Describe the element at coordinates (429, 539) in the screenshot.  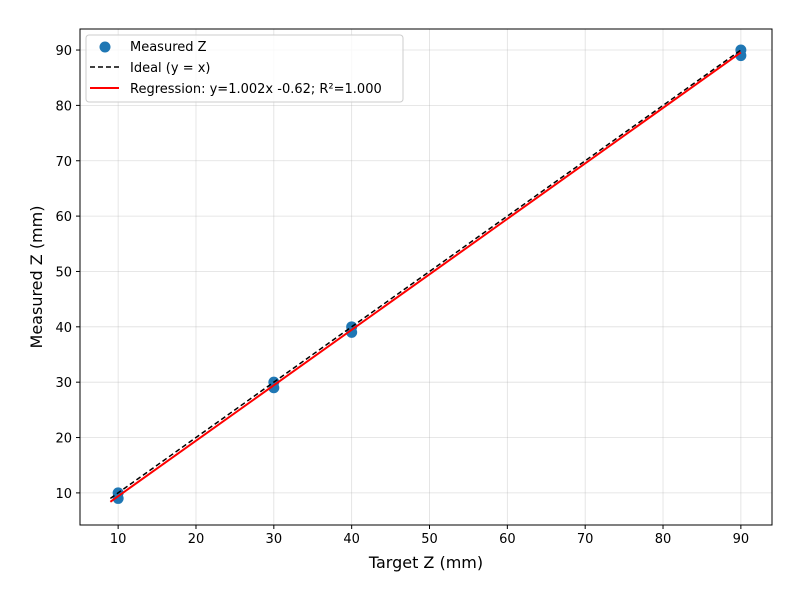
I see `x-tick-label: 50` at that location.